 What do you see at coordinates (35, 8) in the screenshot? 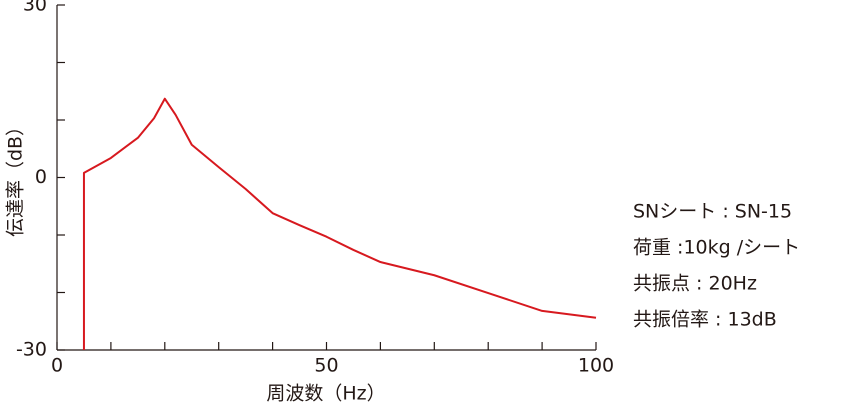
I see `y-tick-label: 30` at bounding box center [35, 8].